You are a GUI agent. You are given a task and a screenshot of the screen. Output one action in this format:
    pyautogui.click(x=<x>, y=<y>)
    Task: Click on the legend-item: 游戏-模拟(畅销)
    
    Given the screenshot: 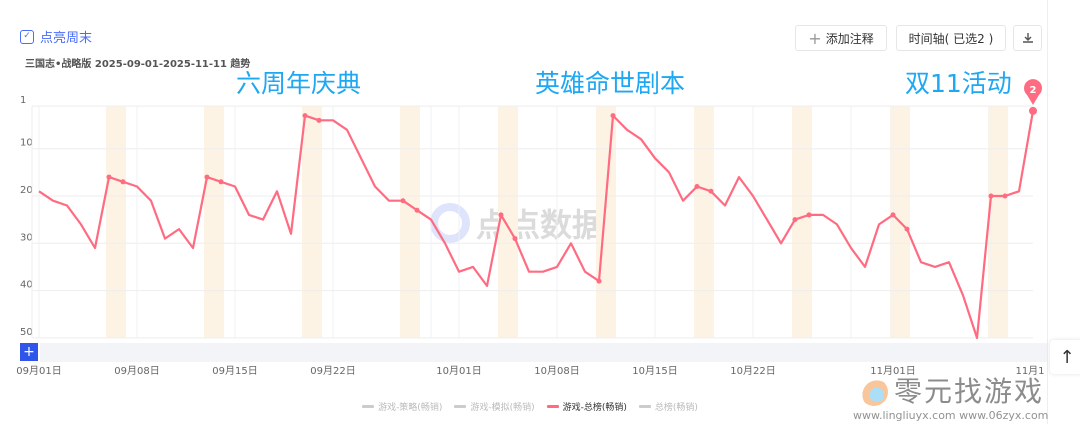 What is the action you would take?
    pyautogui.click(x=494, y=406)
    